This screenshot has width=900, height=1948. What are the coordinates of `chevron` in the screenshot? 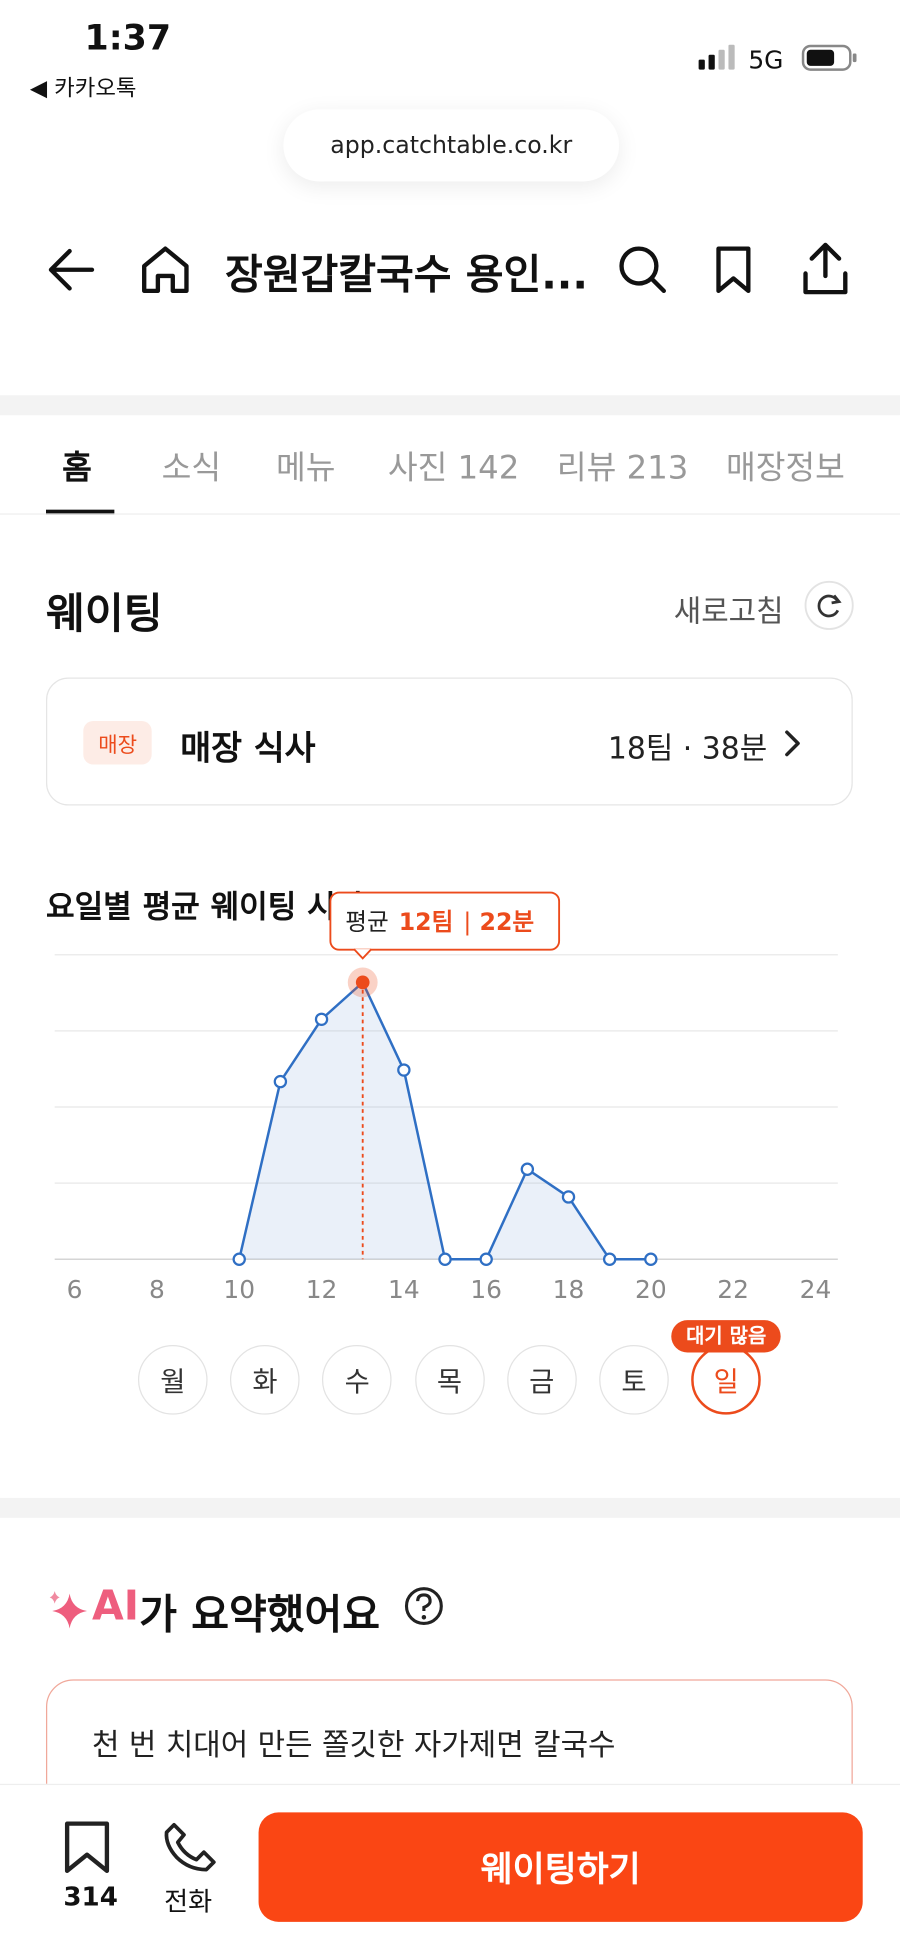 It's located at (792, 743).